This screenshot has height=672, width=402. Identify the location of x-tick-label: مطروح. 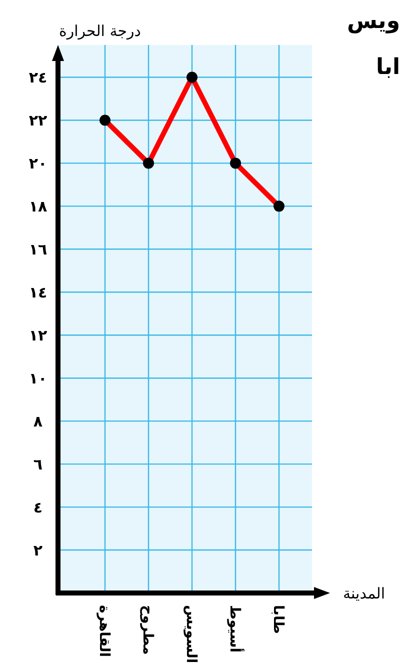
(148, 630).